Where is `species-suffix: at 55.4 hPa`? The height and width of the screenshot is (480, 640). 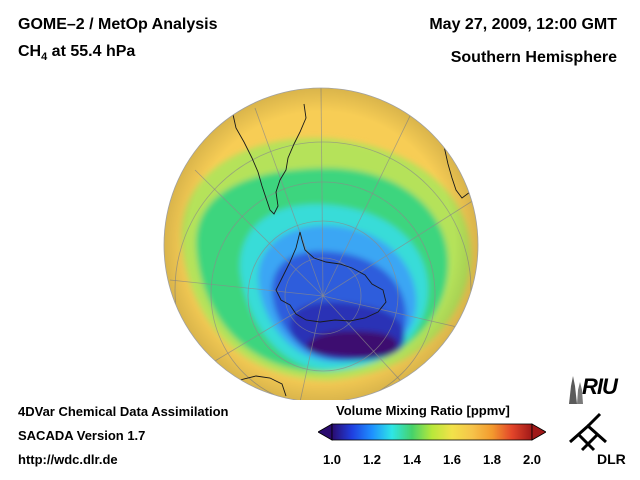 species-suffix: at 55.4 hPa is located at coordinates (91, 51).